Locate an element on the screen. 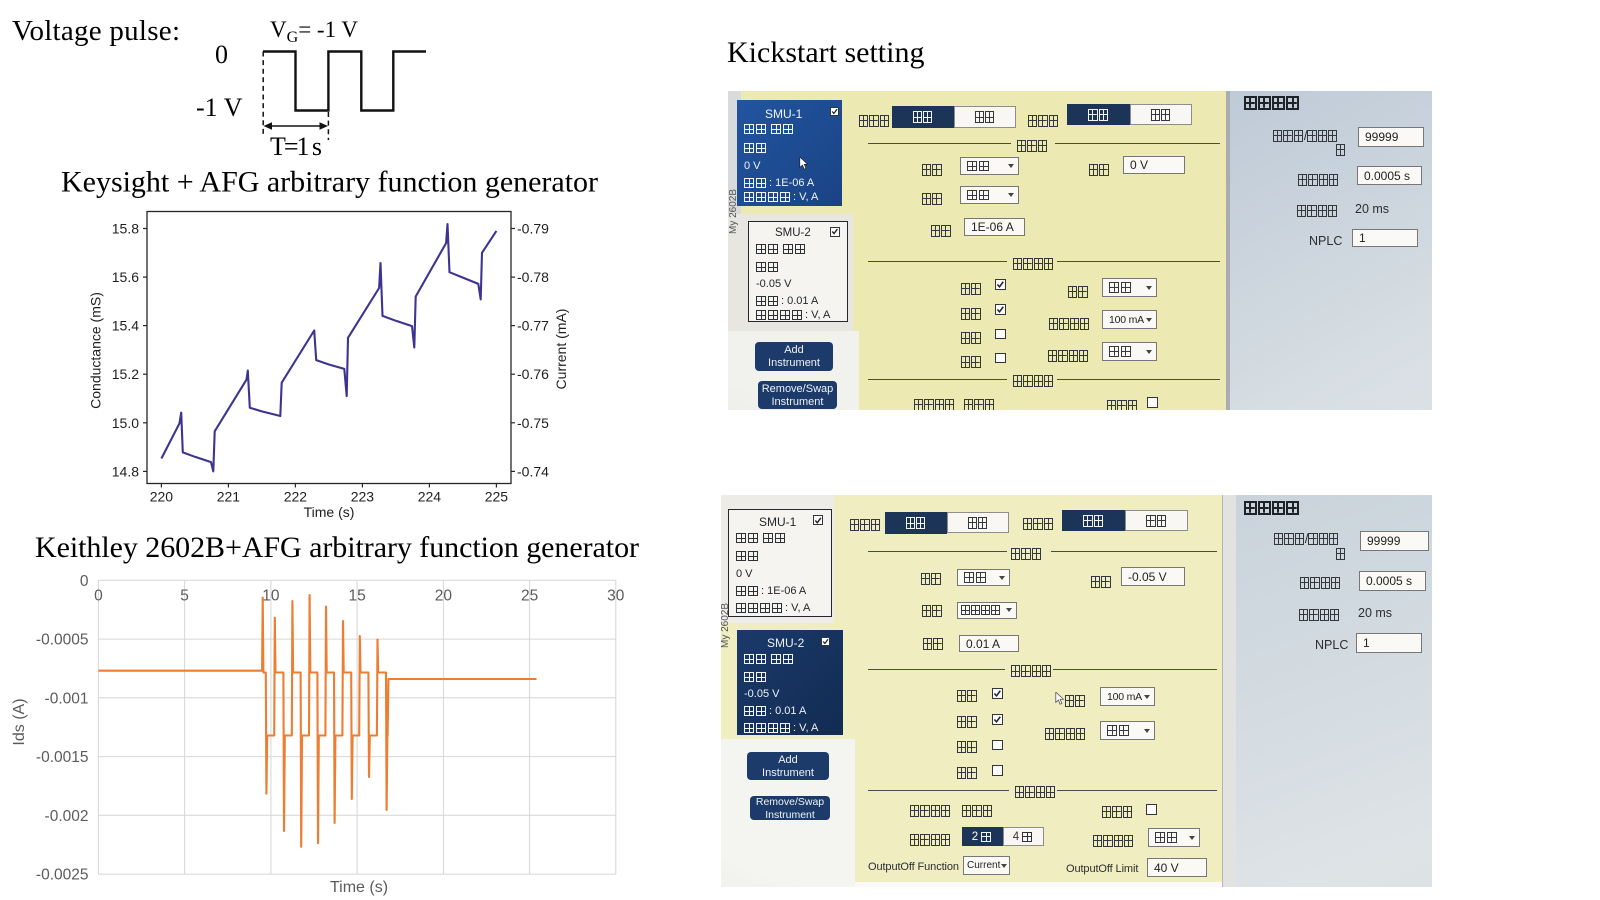  svg-text: -1 V is located at coordinates (219, 107).